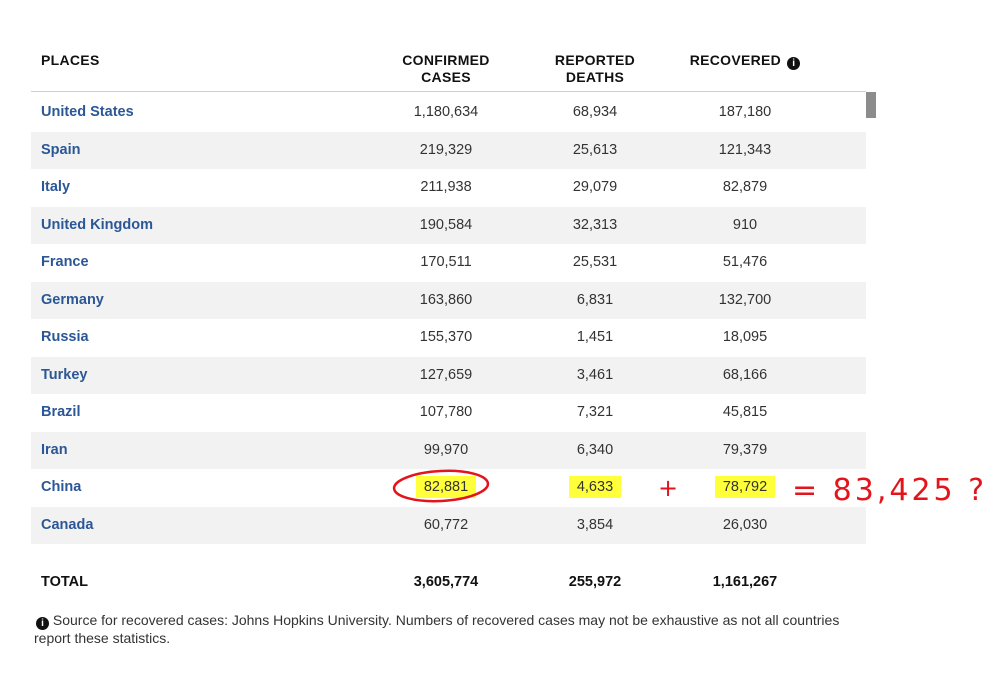  What do you see at coordinates (595, 488) in the screenshot?
I see `deaths-cell: 4,633` at bounding box center [595, 488].